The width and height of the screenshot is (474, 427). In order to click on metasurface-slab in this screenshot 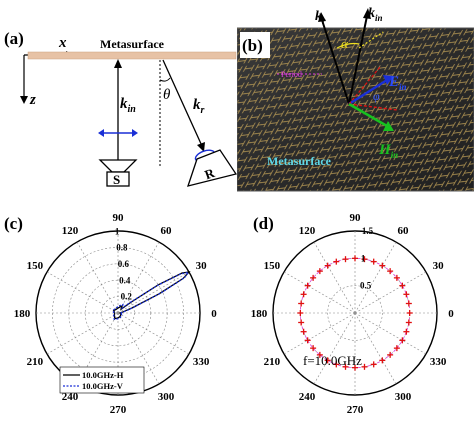, I will do `click(132, 55)`.